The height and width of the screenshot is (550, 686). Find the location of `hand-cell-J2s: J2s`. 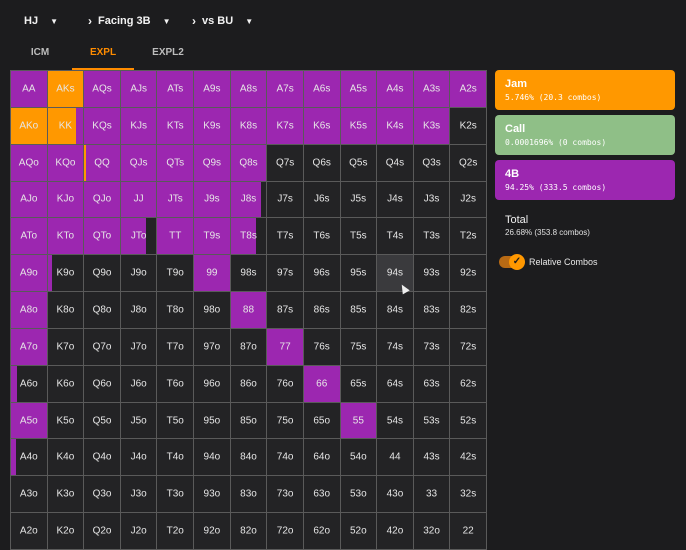

hand-cell-J2s: J2s is located at coordinates (468, 200).